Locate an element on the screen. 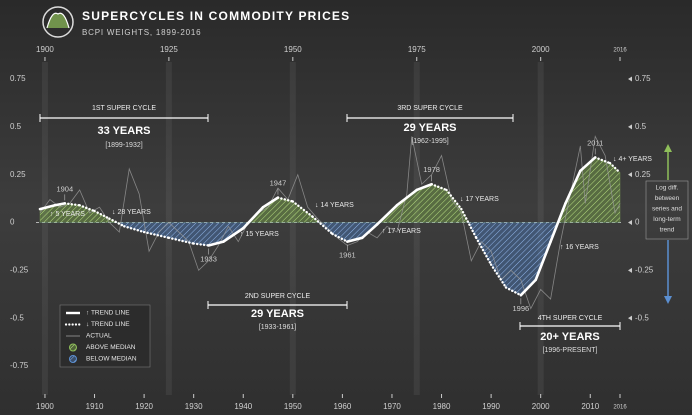 Image resolution: width=692 pixels, height=415 pixels. y2-tick-label: -0.5 is located at coordinates (642, 317).